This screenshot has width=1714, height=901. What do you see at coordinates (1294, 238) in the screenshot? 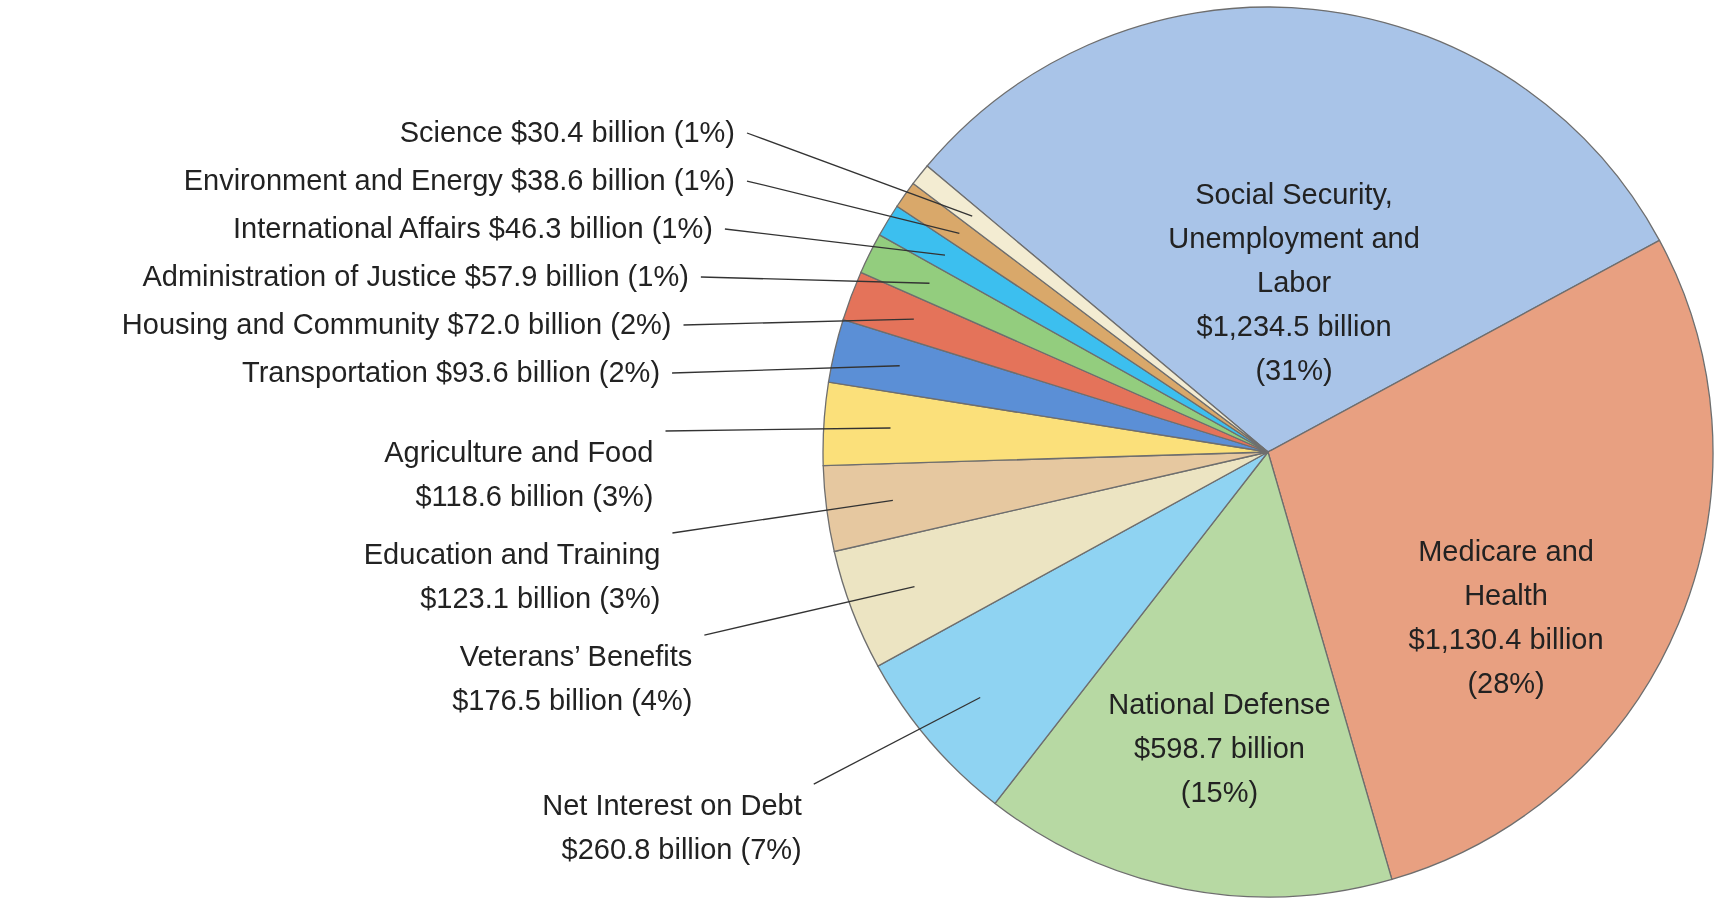
I see `slice-label: Social Security, Unemployment and Labor` at bounding box center [1294, 238].